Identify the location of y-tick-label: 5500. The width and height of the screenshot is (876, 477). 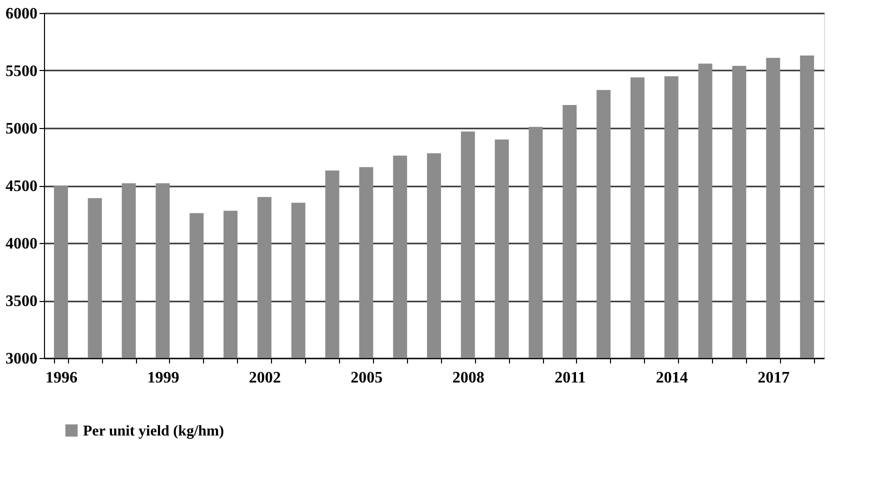
(22, 71).